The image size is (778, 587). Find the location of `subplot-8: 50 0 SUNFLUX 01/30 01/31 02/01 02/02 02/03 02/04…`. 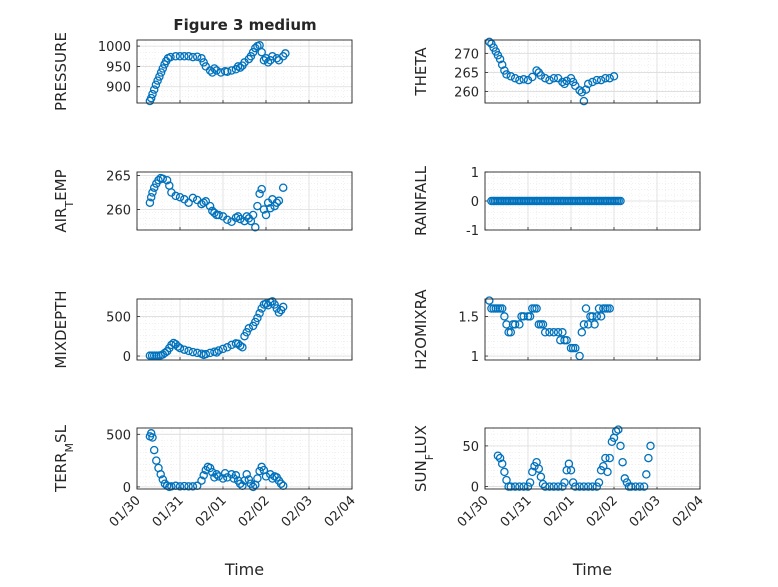

subplot-8: 50 0 SUNFLUX 01/30 01/31 02/01 02/02 02/03 02/04… is located at coordinates (559, 502).